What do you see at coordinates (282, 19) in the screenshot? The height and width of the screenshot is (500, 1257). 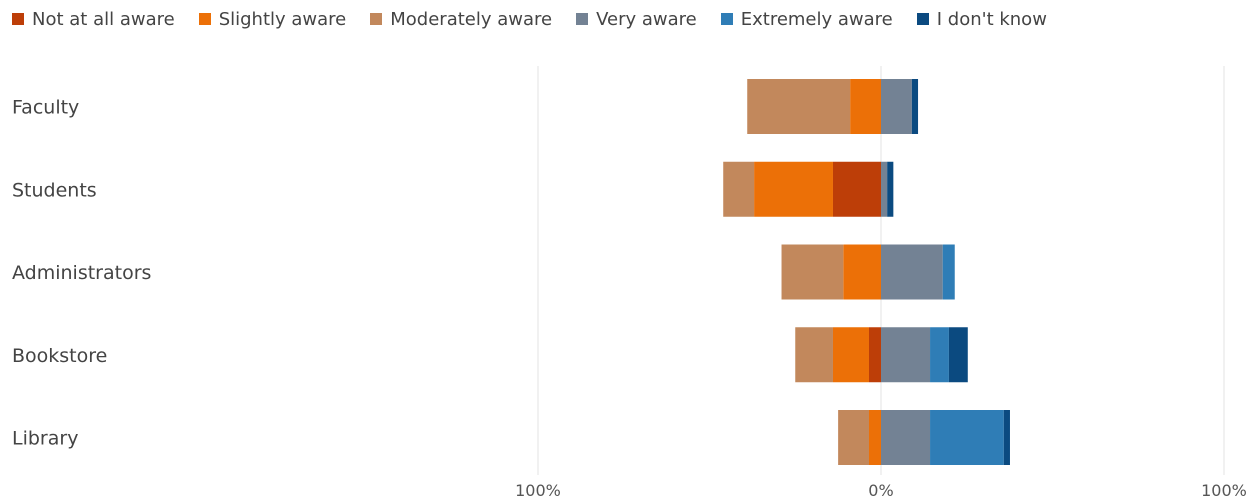 I see `legend-label: Slightly aware` at bounding box center [282, 19].